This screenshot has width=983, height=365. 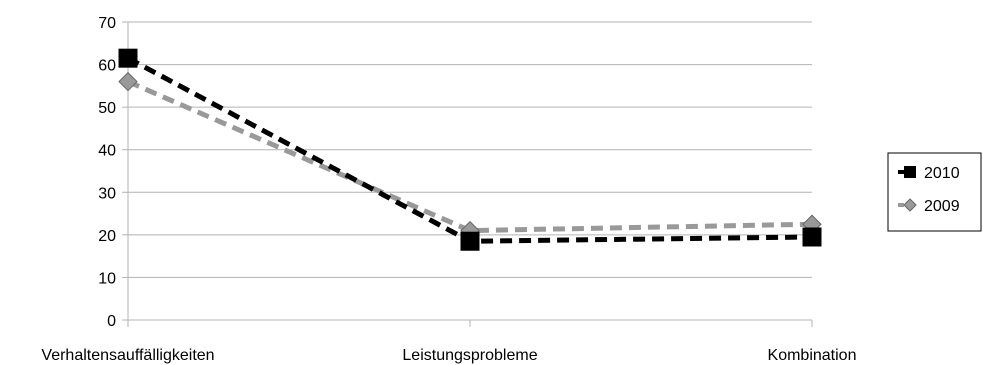 What do you see at coordinates (107, 66) in the screenshot?
I see `y-tick-label: 60` at bounding box center [107, 66].